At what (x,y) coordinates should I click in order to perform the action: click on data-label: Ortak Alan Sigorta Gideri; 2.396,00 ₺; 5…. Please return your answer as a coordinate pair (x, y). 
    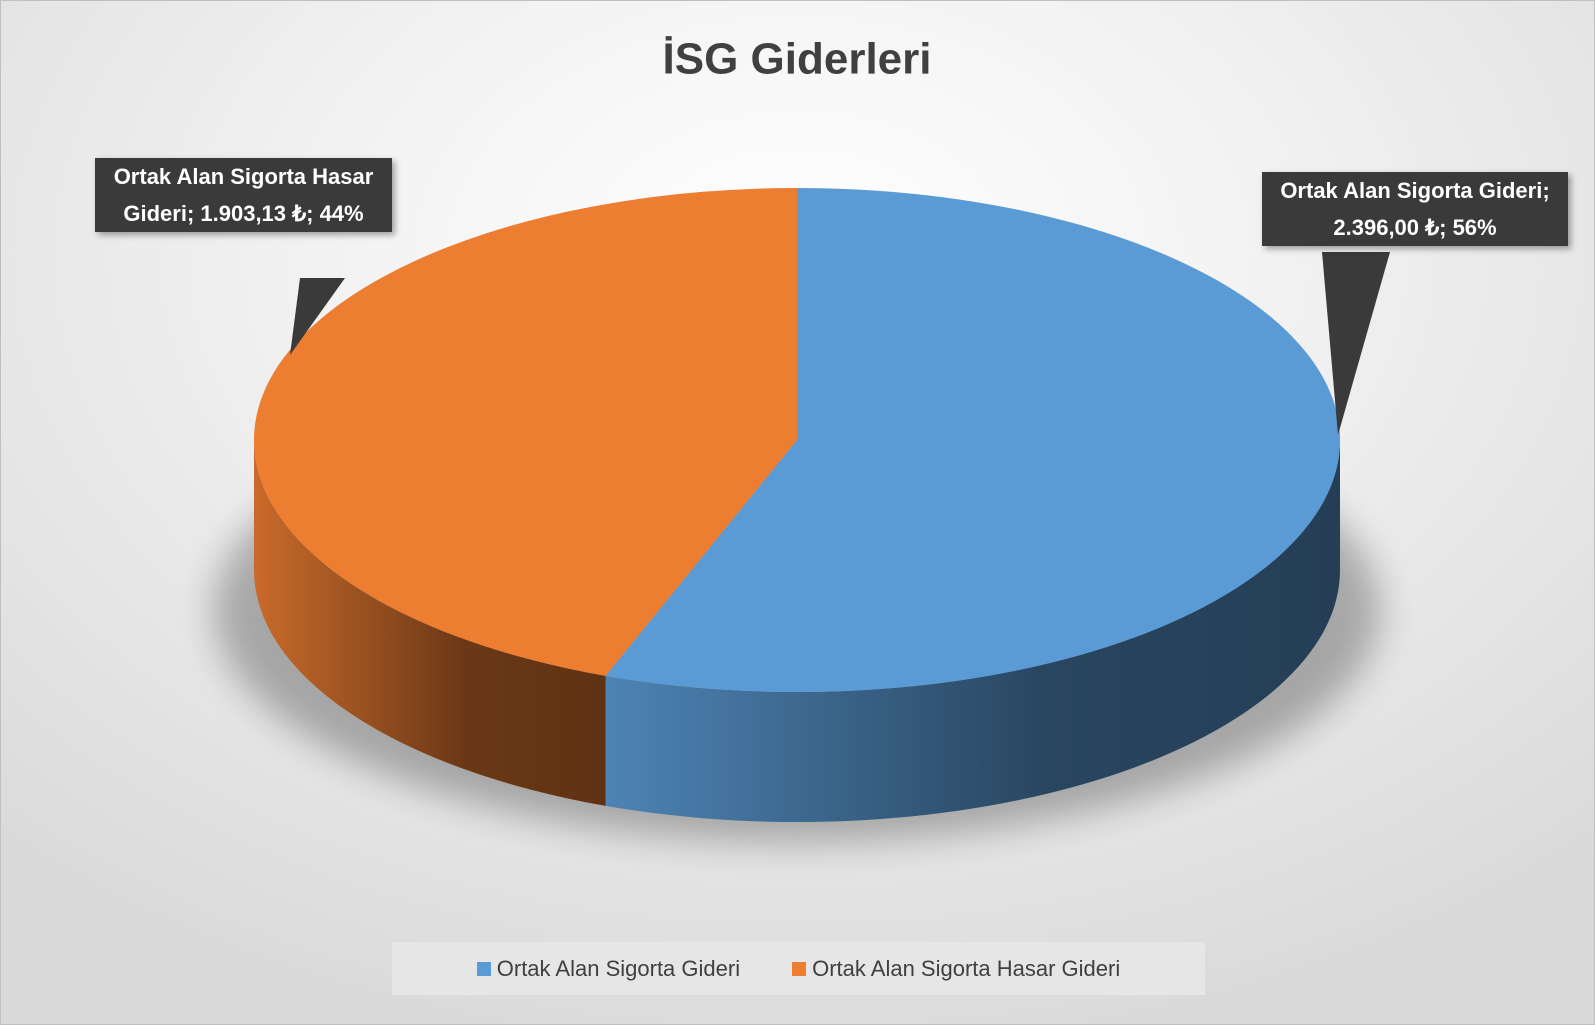
    Looking at the image, I should click on (1415, 209).